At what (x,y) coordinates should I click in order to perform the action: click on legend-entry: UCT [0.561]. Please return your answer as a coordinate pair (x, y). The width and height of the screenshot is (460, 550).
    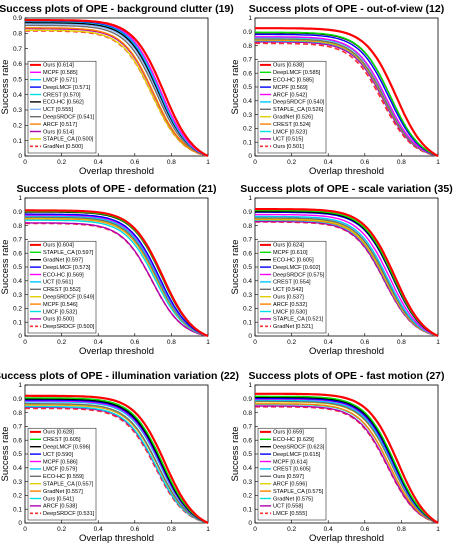
    Looking at the image, I should click on (58, 283).